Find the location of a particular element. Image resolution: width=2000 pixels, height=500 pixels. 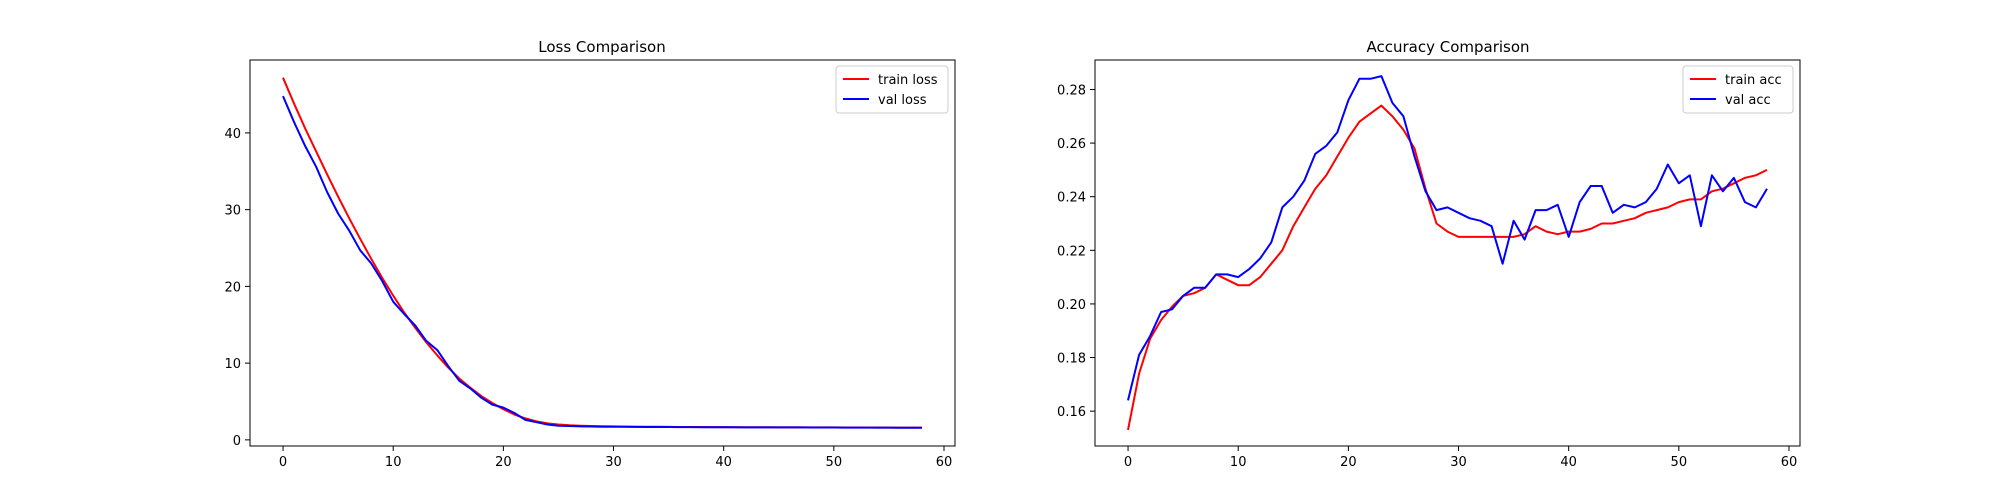

accuracy-y-tick-label: 0.20 is located at coordinates (1071, 305).